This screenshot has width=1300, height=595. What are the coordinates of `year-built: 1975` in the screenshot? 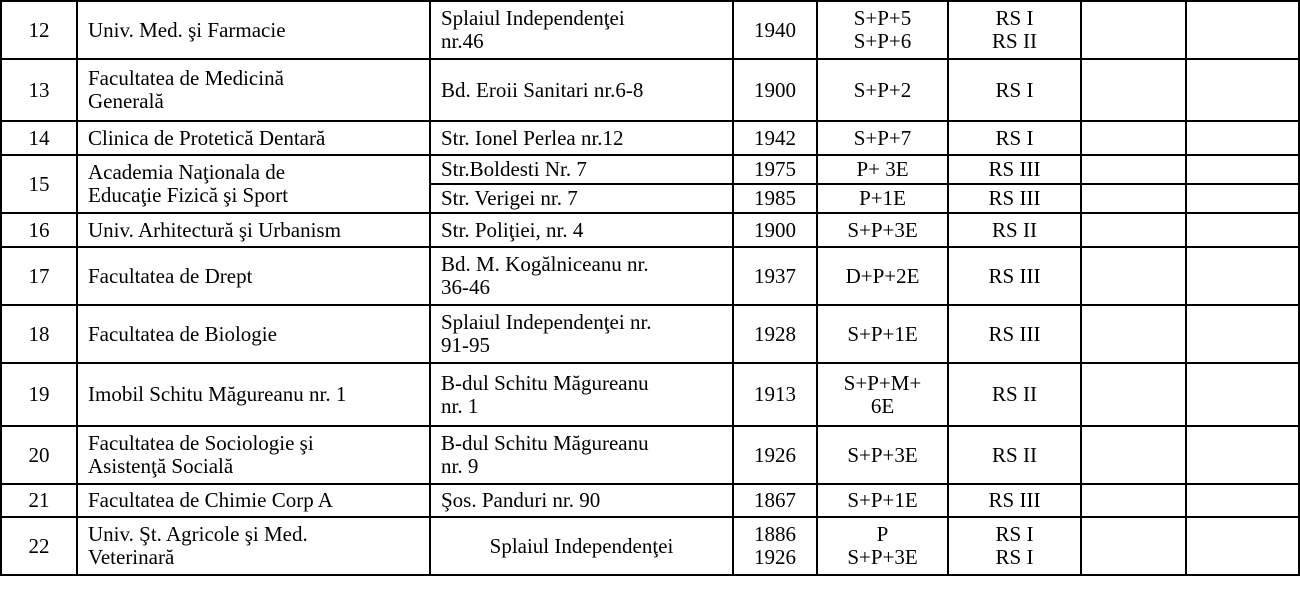 It's located at (775, 169).